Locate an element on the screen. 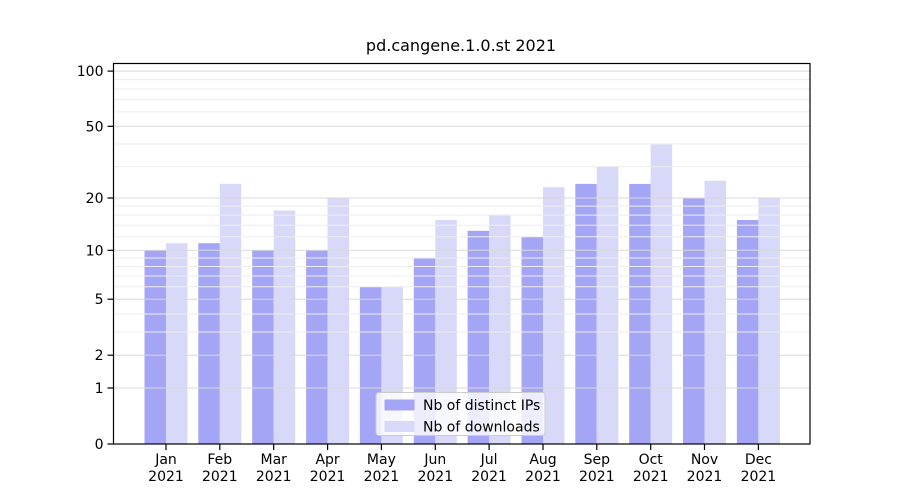 The width and height of the screenshot is (900, 500). x-tick-label: Dec 2021 is located at coordinates (759, 468).